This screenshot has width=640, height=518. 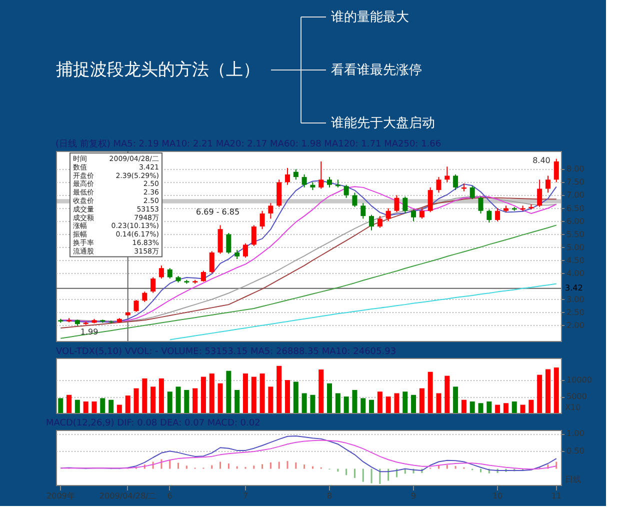 I want to click on y-tick-label: 10000, so click(x=579, y=380).